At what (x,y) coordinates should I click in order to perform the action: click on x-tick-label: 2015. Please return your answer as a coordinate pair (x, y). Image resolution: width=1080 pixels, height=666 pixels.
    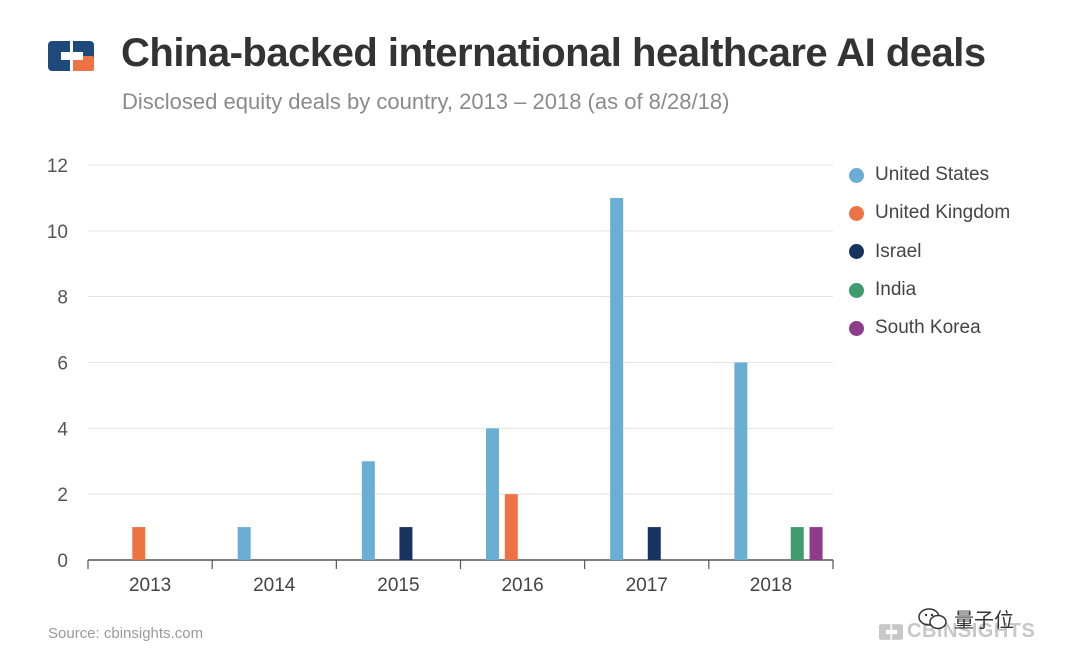
    Looking at the image, I should click on (398, 585).